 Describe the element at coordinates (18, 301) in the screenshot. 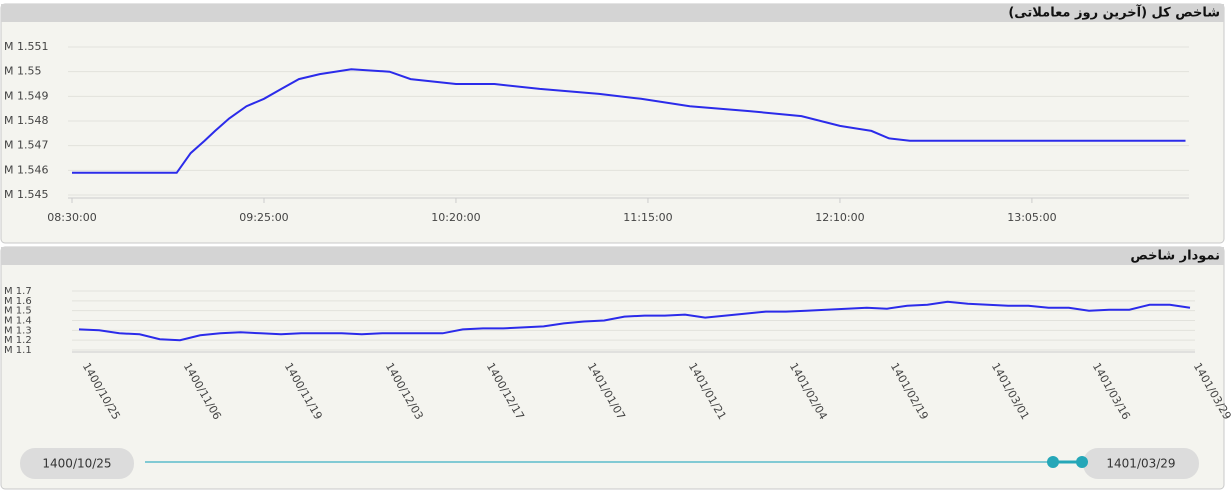

I see `y-tick-label: M 1.6` at that location.